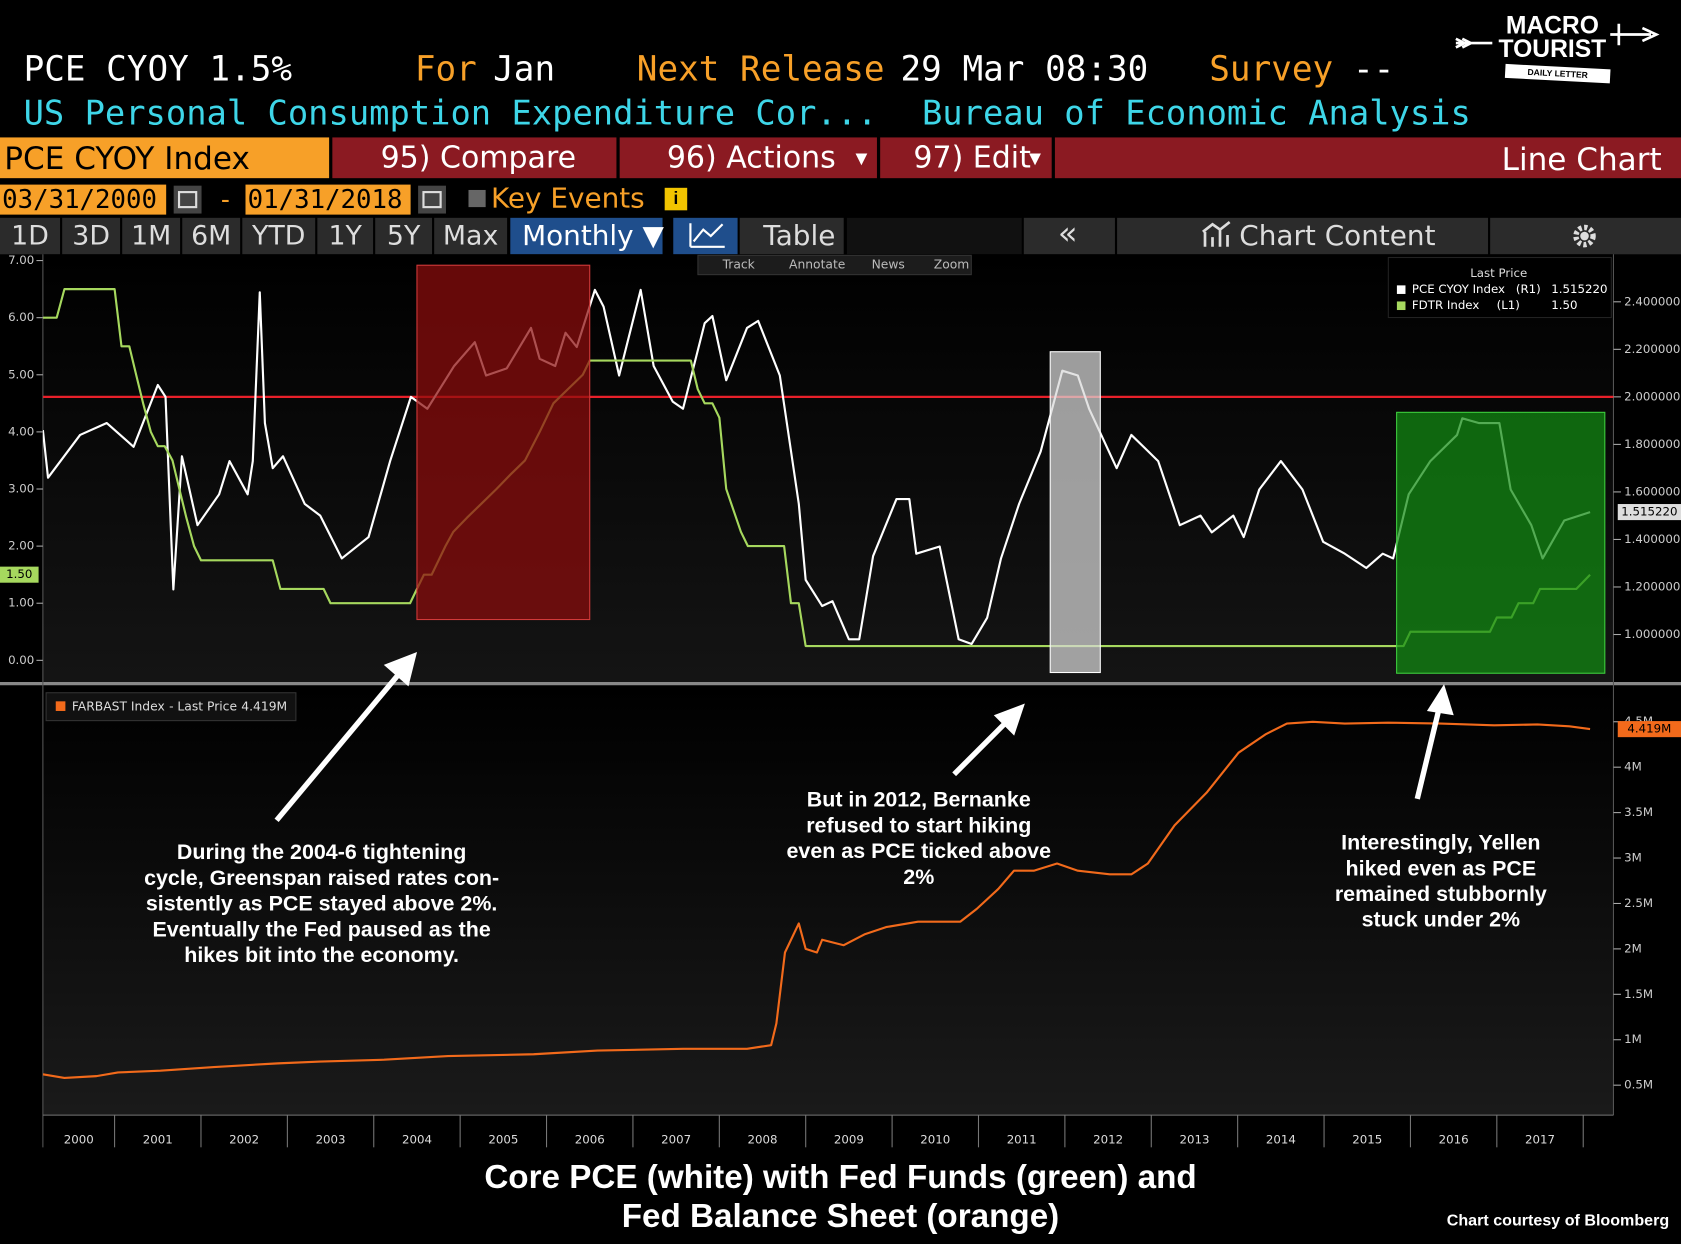  I want to click on info-button, so click(676, 199).